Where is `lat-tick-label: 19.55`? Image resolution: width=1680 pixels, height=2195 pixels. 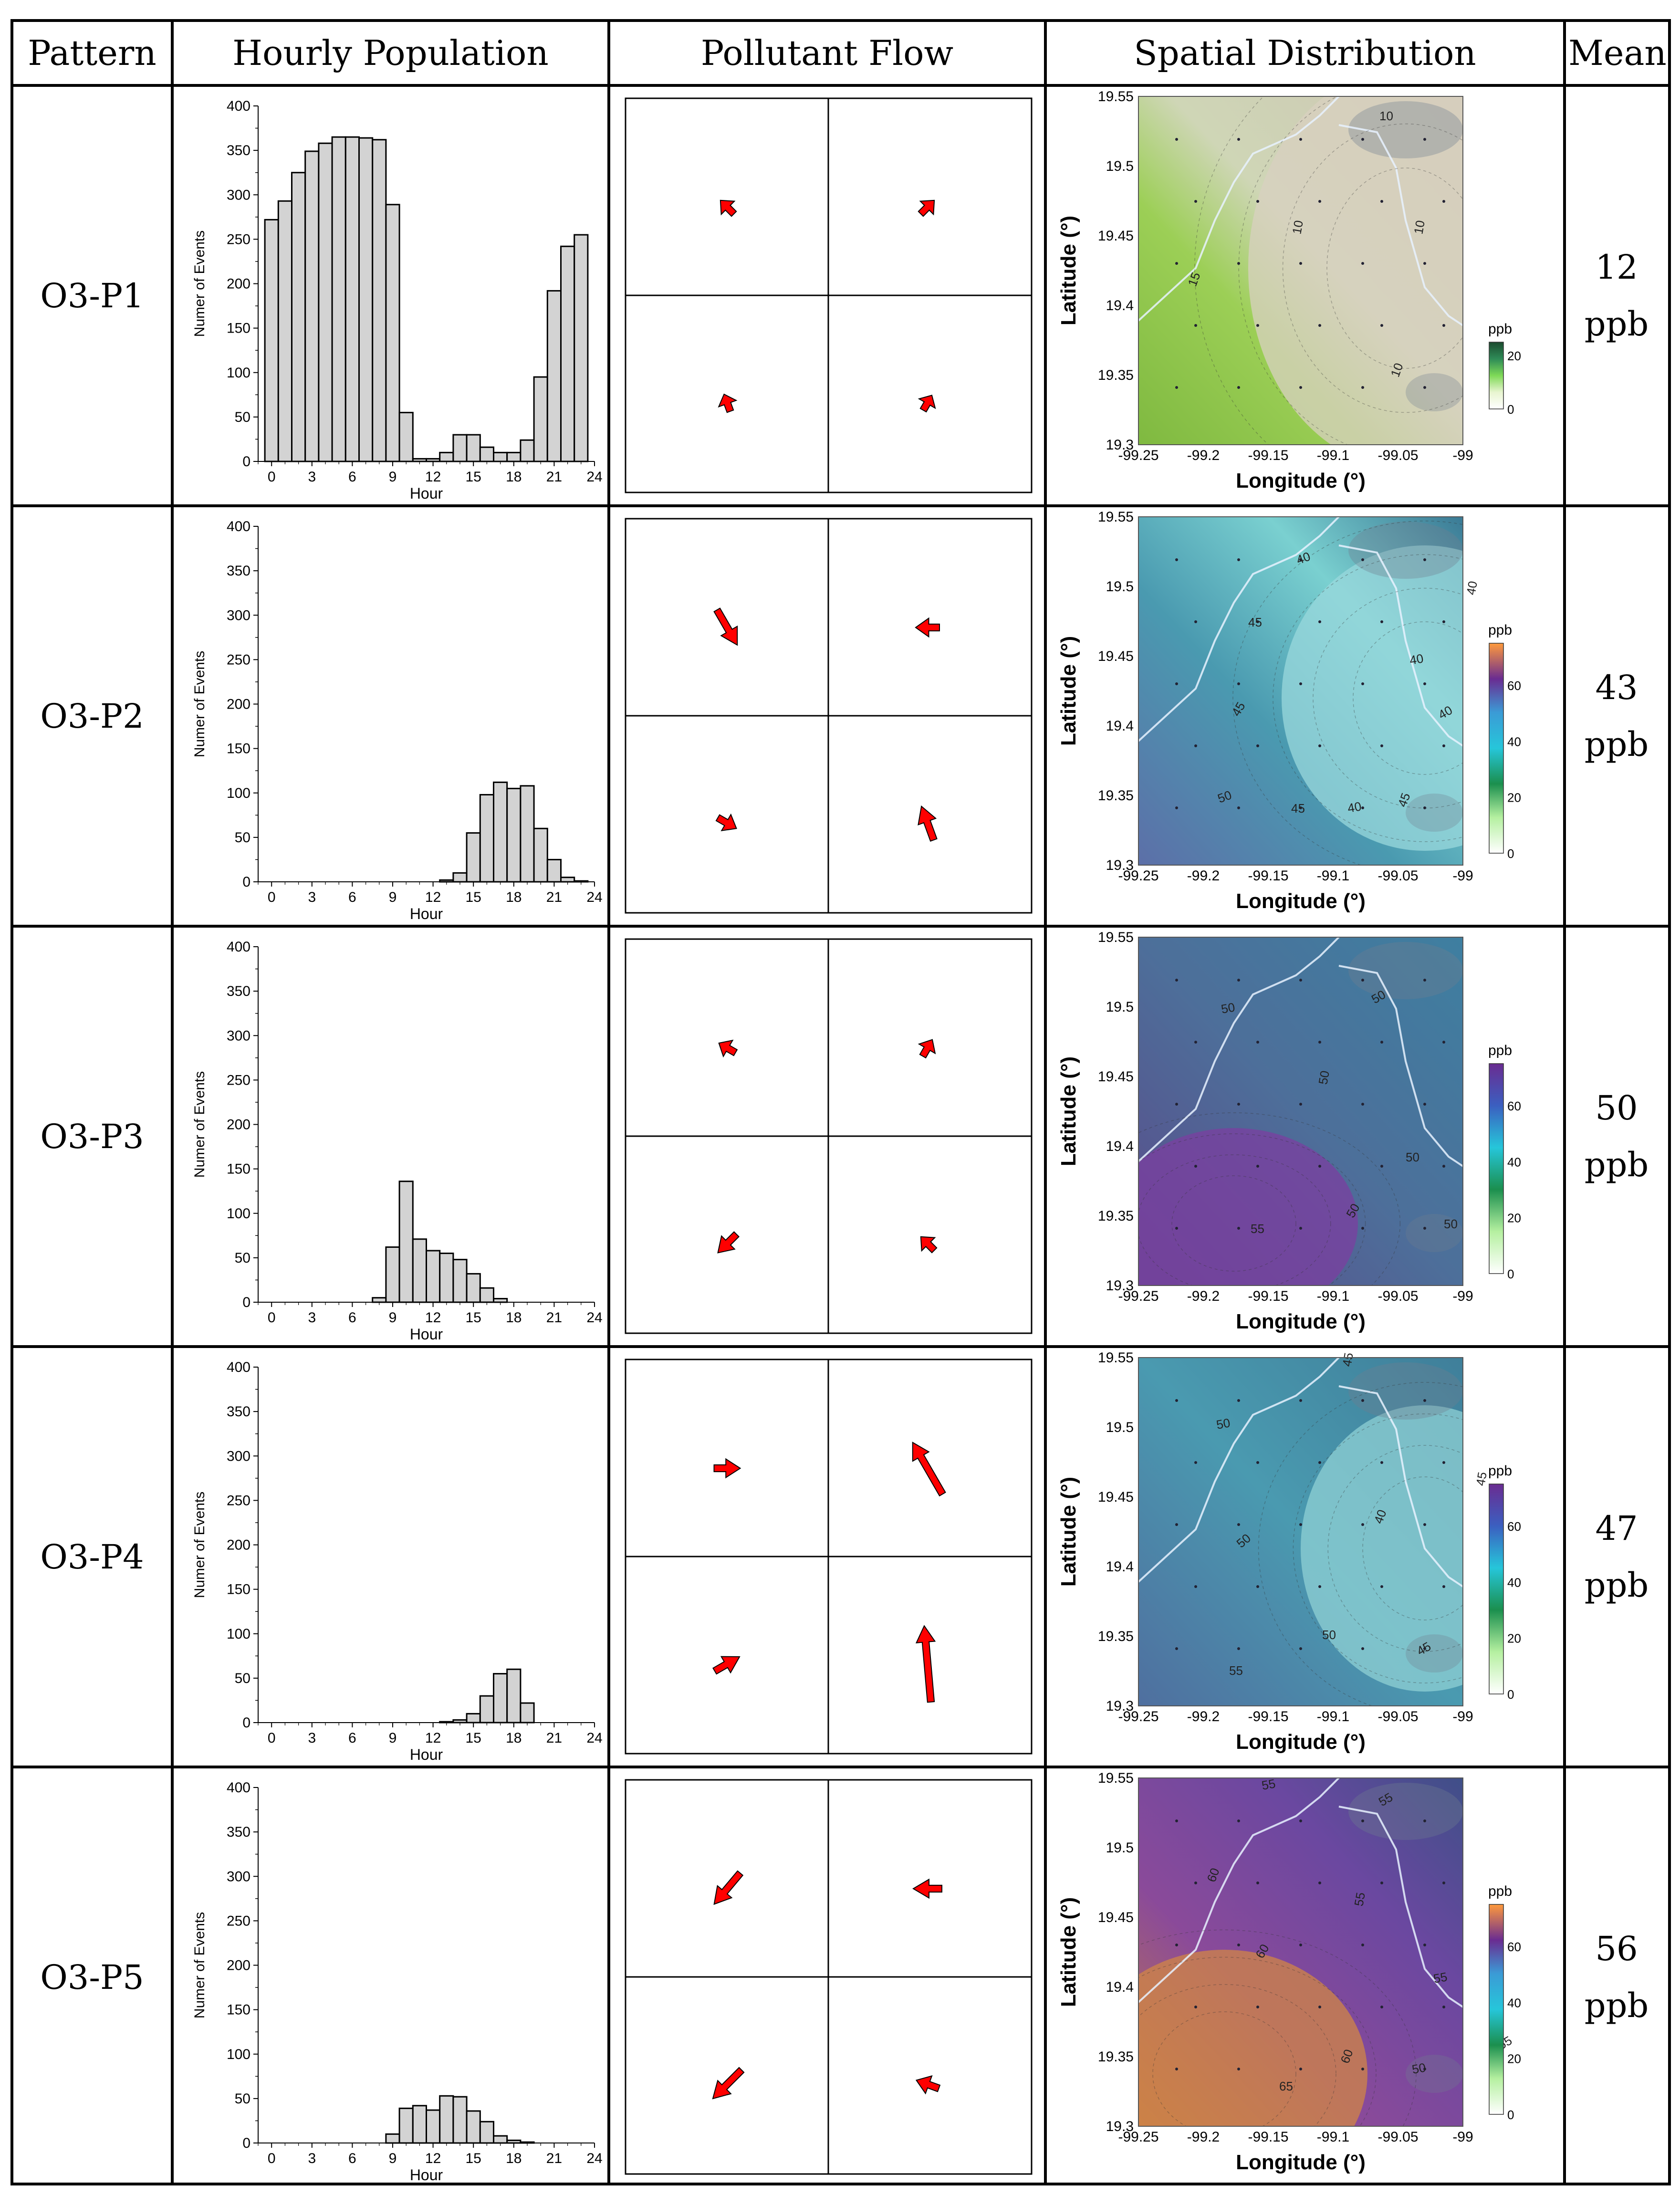 lat-tick-label: 19.55 is located at coordinates (1116, 97).